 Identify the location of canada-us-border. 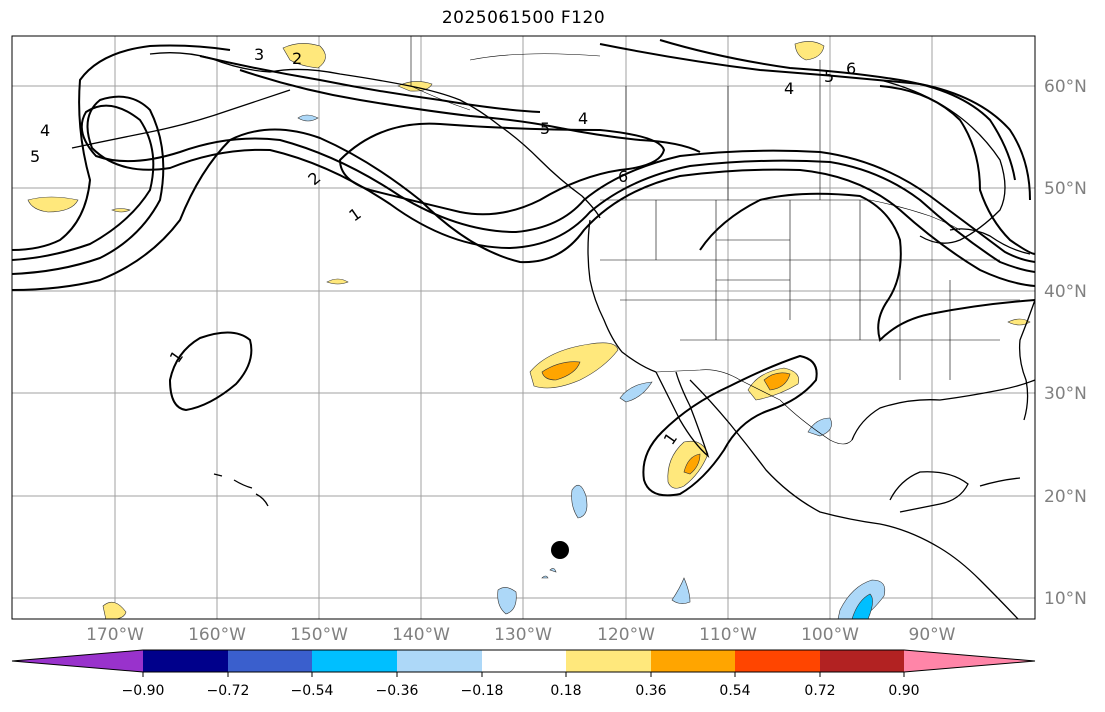
(780, 215).